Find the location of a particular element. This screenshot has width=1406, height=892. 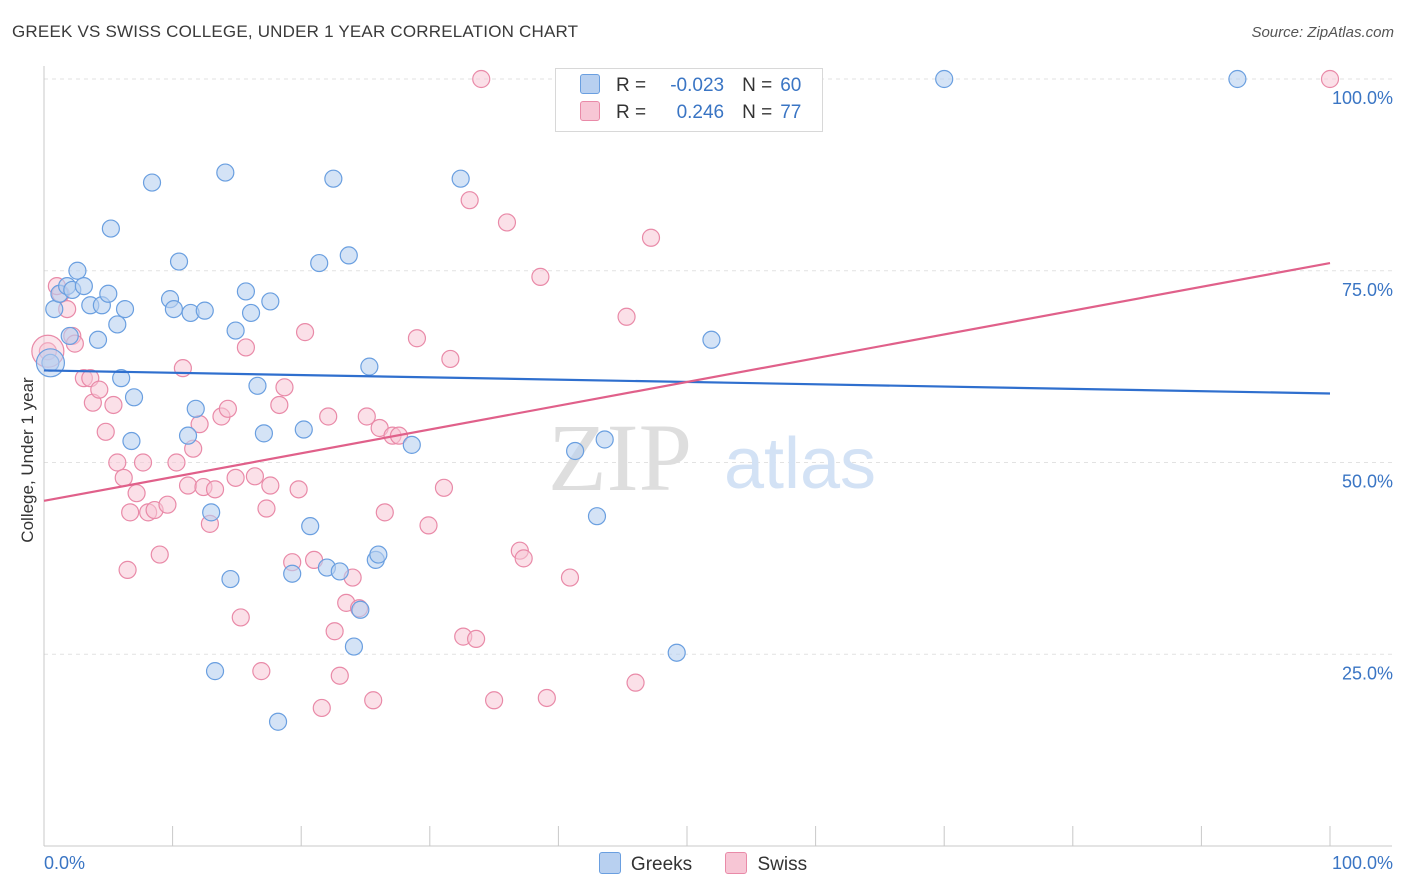

y-tick-label: 75.0% is located at coordinates (1367, 290).